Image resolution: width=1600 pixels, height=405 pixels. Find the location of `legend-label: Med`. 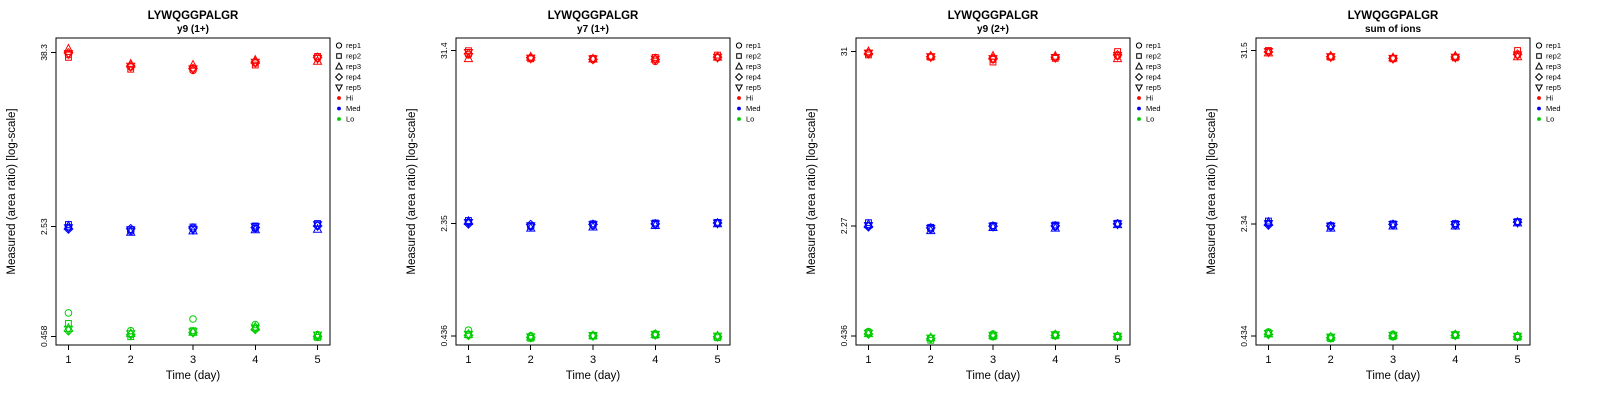

legend-label: Med is located at coordinates (753, 108).